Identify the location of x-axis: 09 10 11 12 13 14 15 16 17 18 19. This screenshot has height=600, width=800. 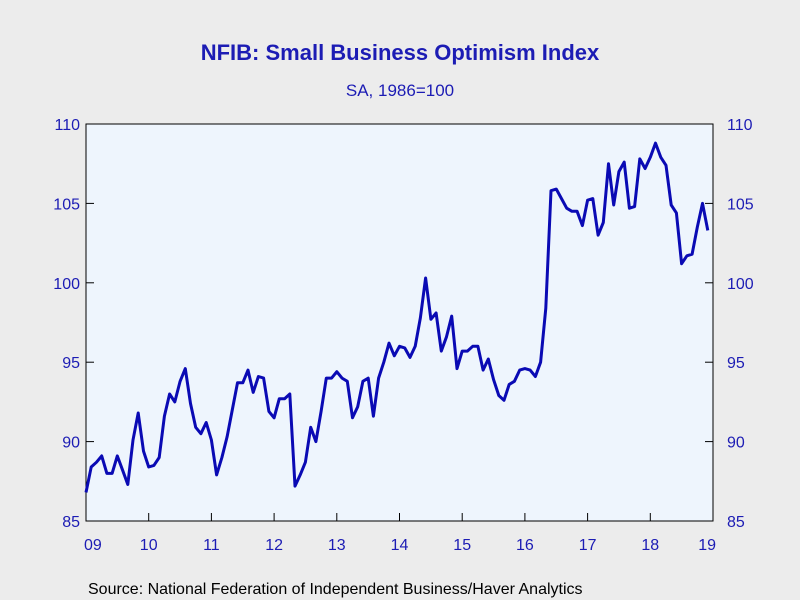
(400, 533).